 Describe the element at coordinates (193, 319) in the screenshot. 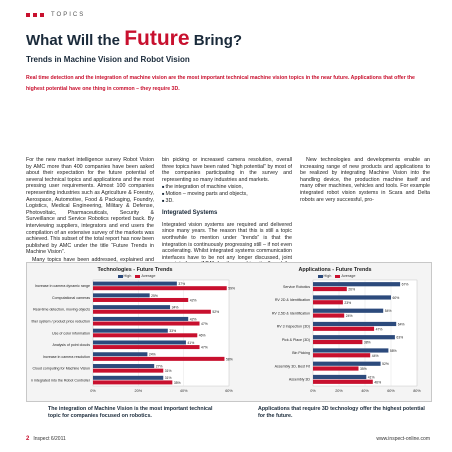

I see `data-label: 42%` at that location.